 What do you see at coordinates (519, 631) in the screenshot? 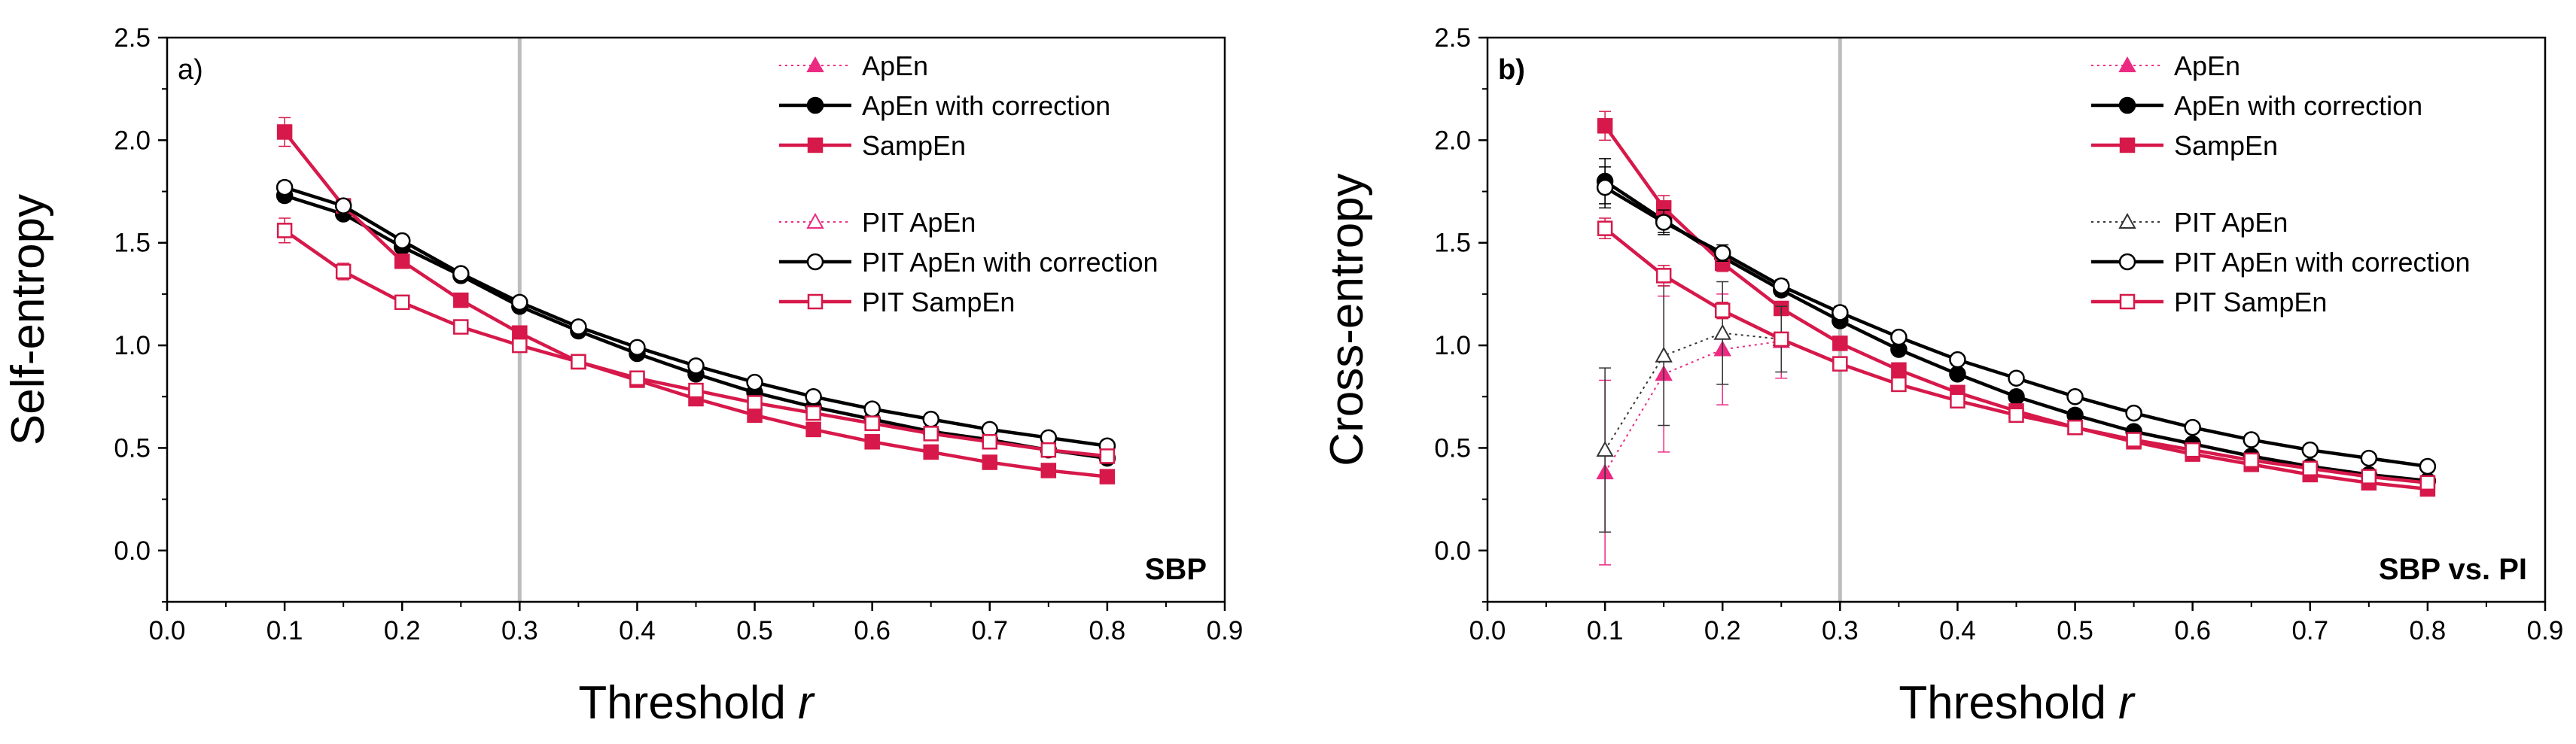
I see `x-tick-label: 0.3` at bounding box center [519, 631].